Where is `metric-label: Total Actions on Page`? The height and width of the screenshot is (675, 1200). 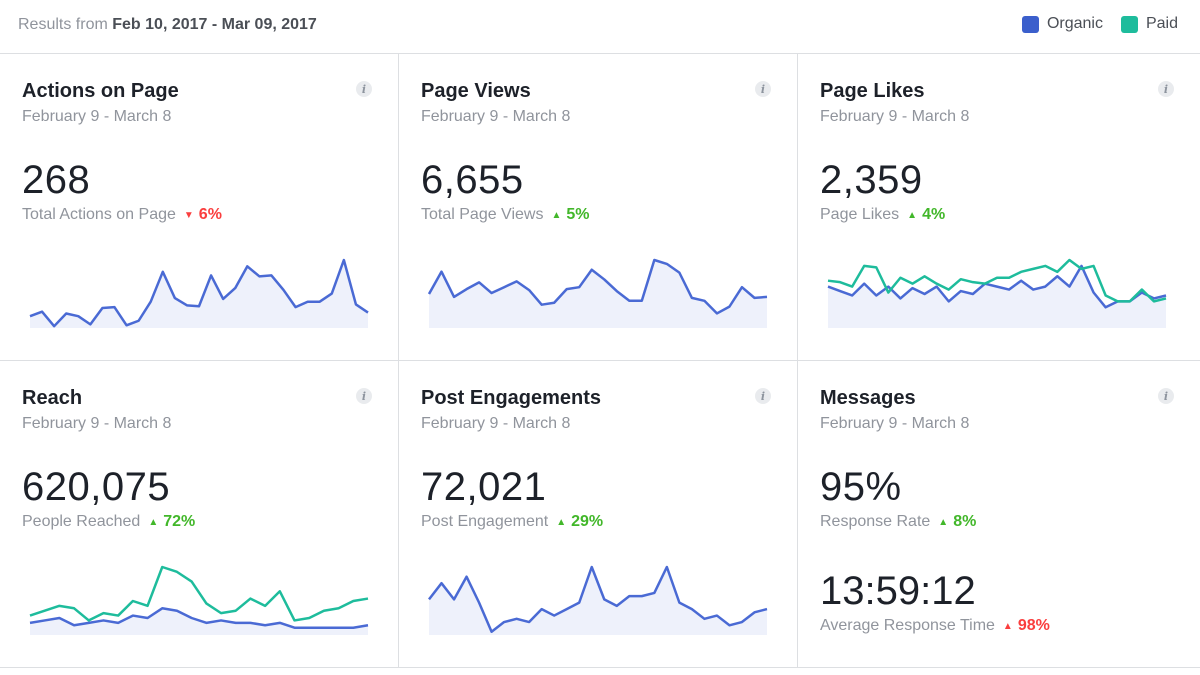
metric-label: Total Actions on Page is located at coordinates (99, 214).